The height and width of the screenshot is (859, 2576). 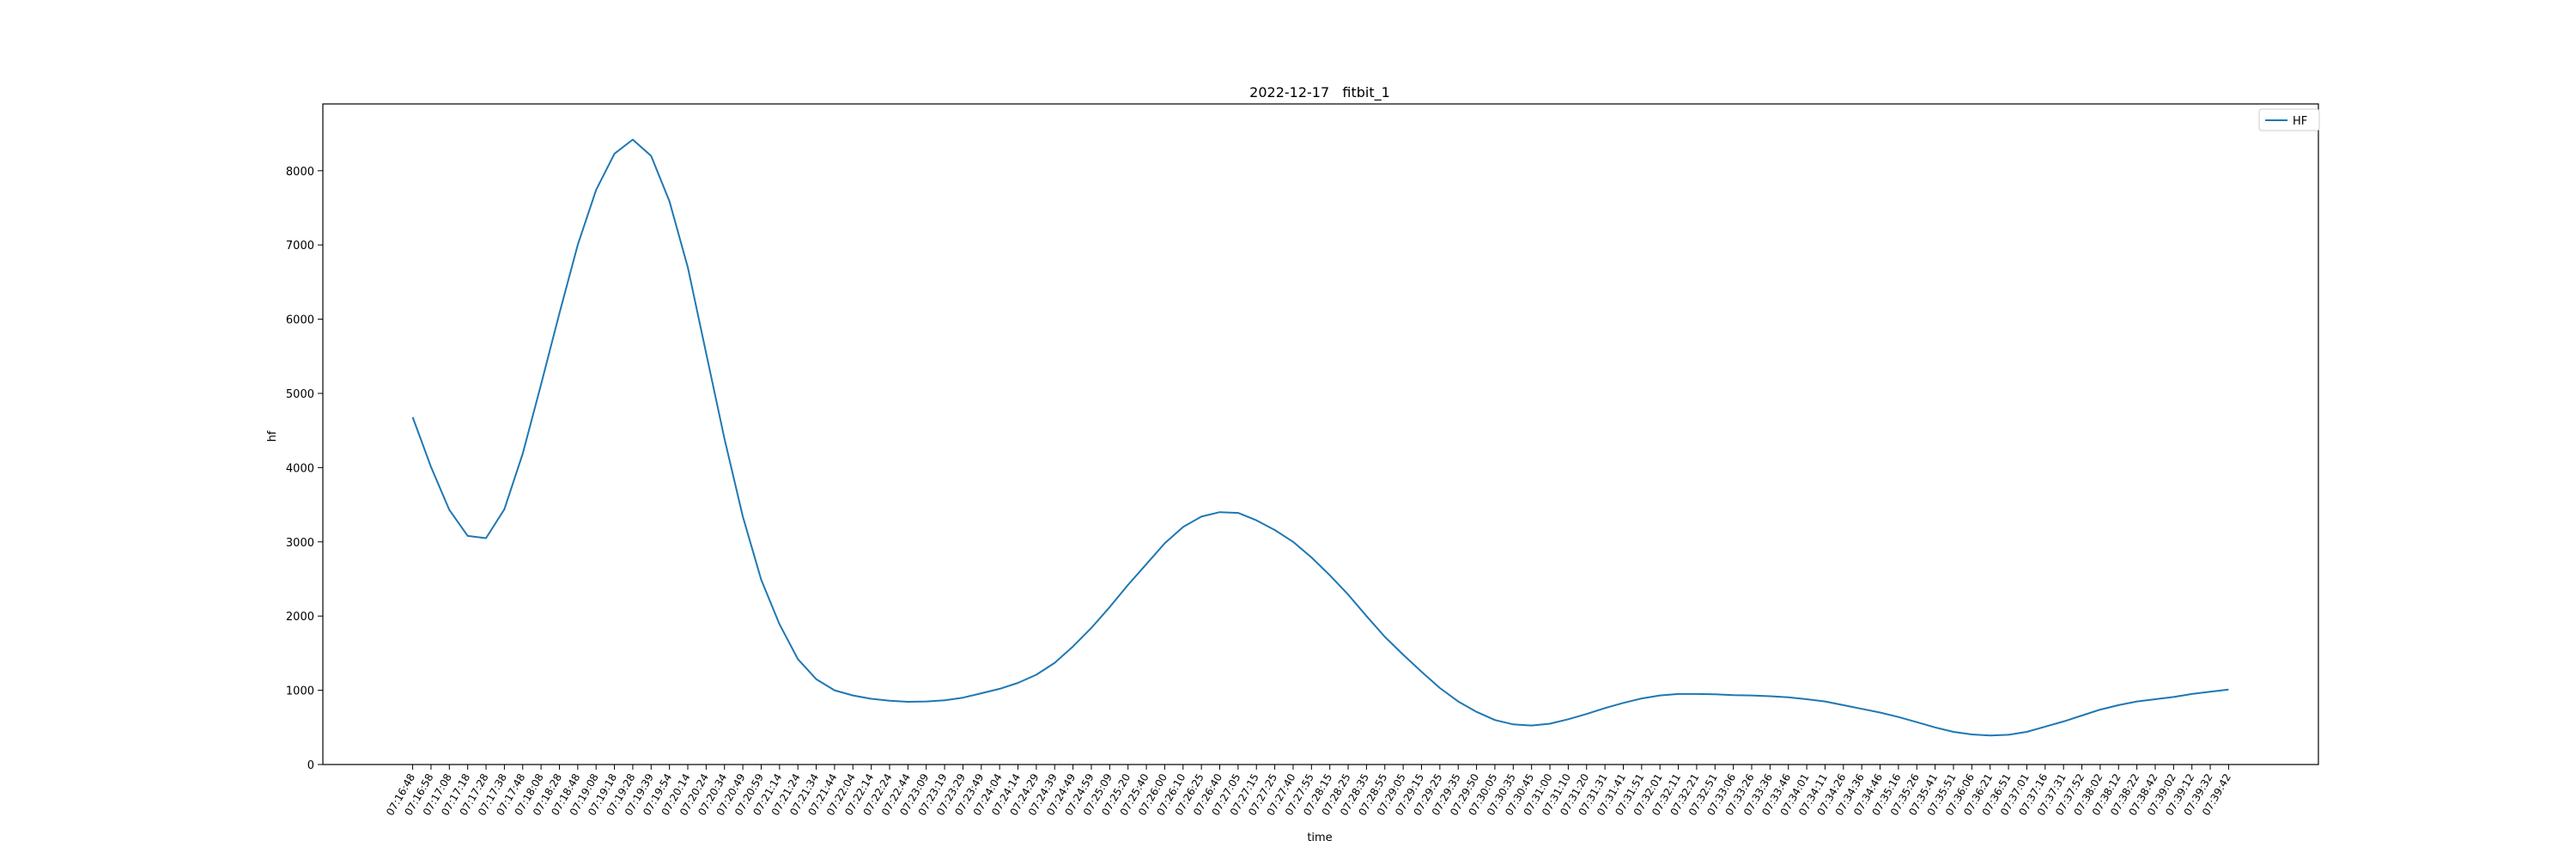 I want to click on legend: HF, so click(x=2289, y=119).